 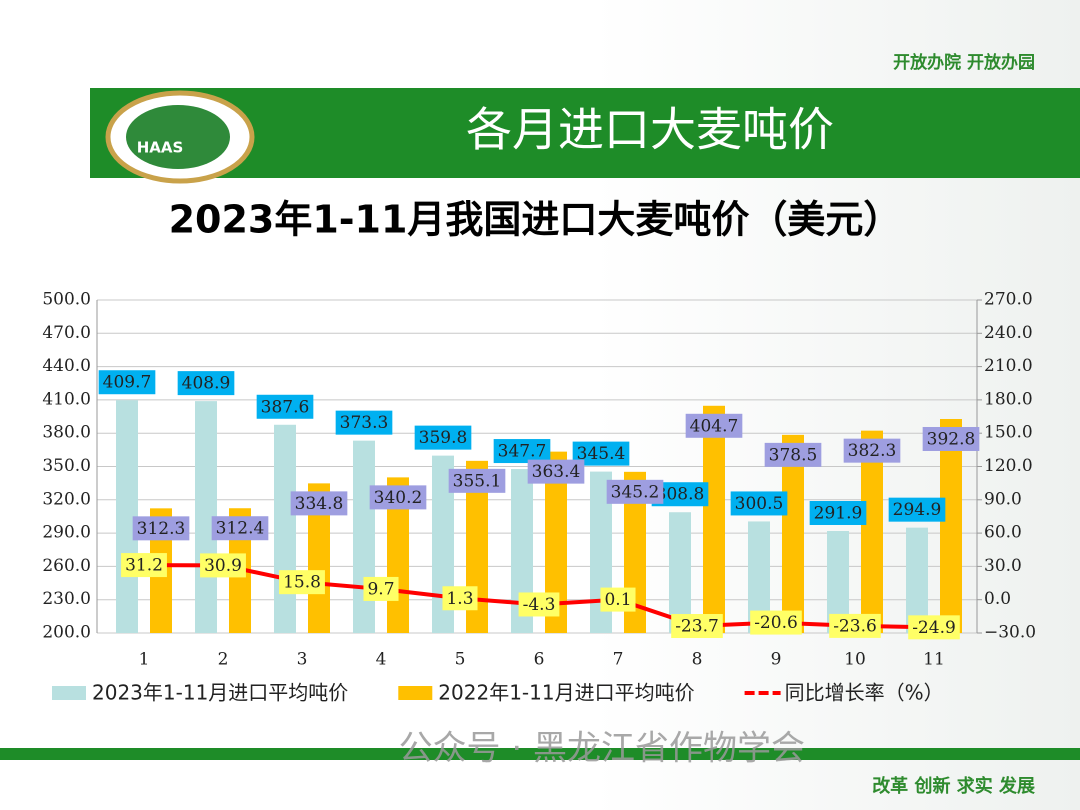 What do you see at coordinates (66, 533) in the screenshot?
I see `y-tick-label: 290.0` at bounding box center [66, 533].